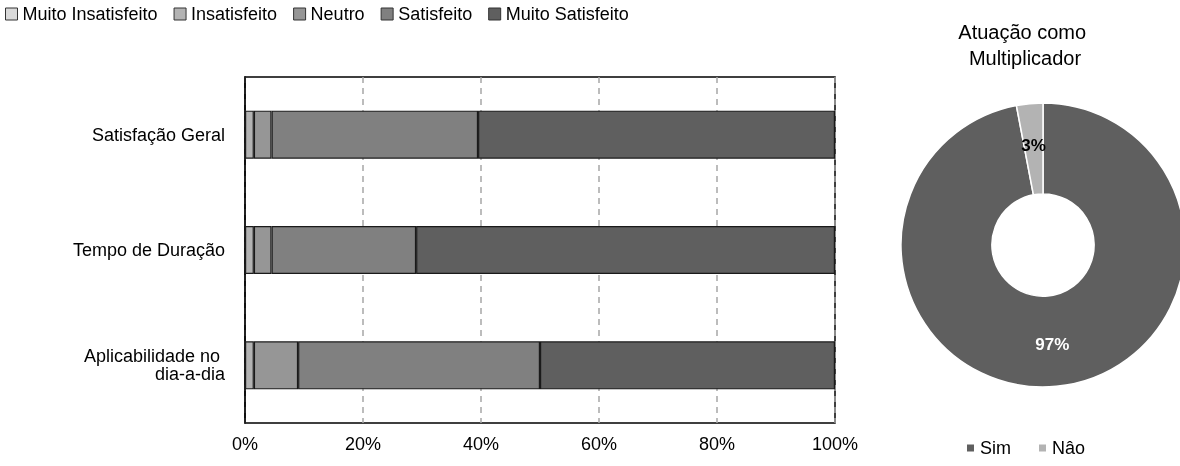 This screenshot has height=466, width=1180. What do you see at coordinates (481, 444) in the screenshot?
I see `x-tick-label: 40%` at bounding box center [481, 444].